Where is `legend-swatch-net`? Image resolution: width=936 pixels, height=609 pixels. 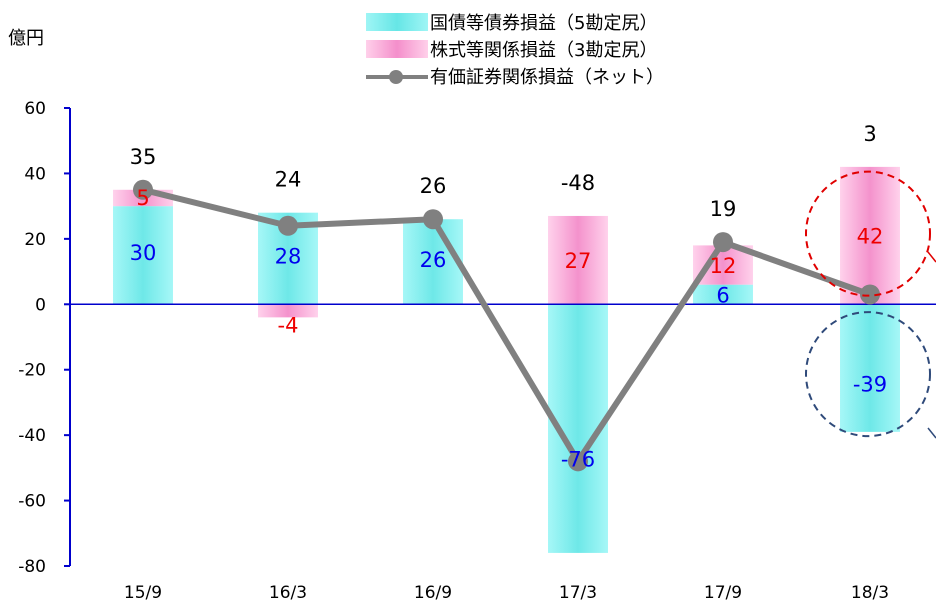
legend-swatch-net is located at coordinates (397, 76).